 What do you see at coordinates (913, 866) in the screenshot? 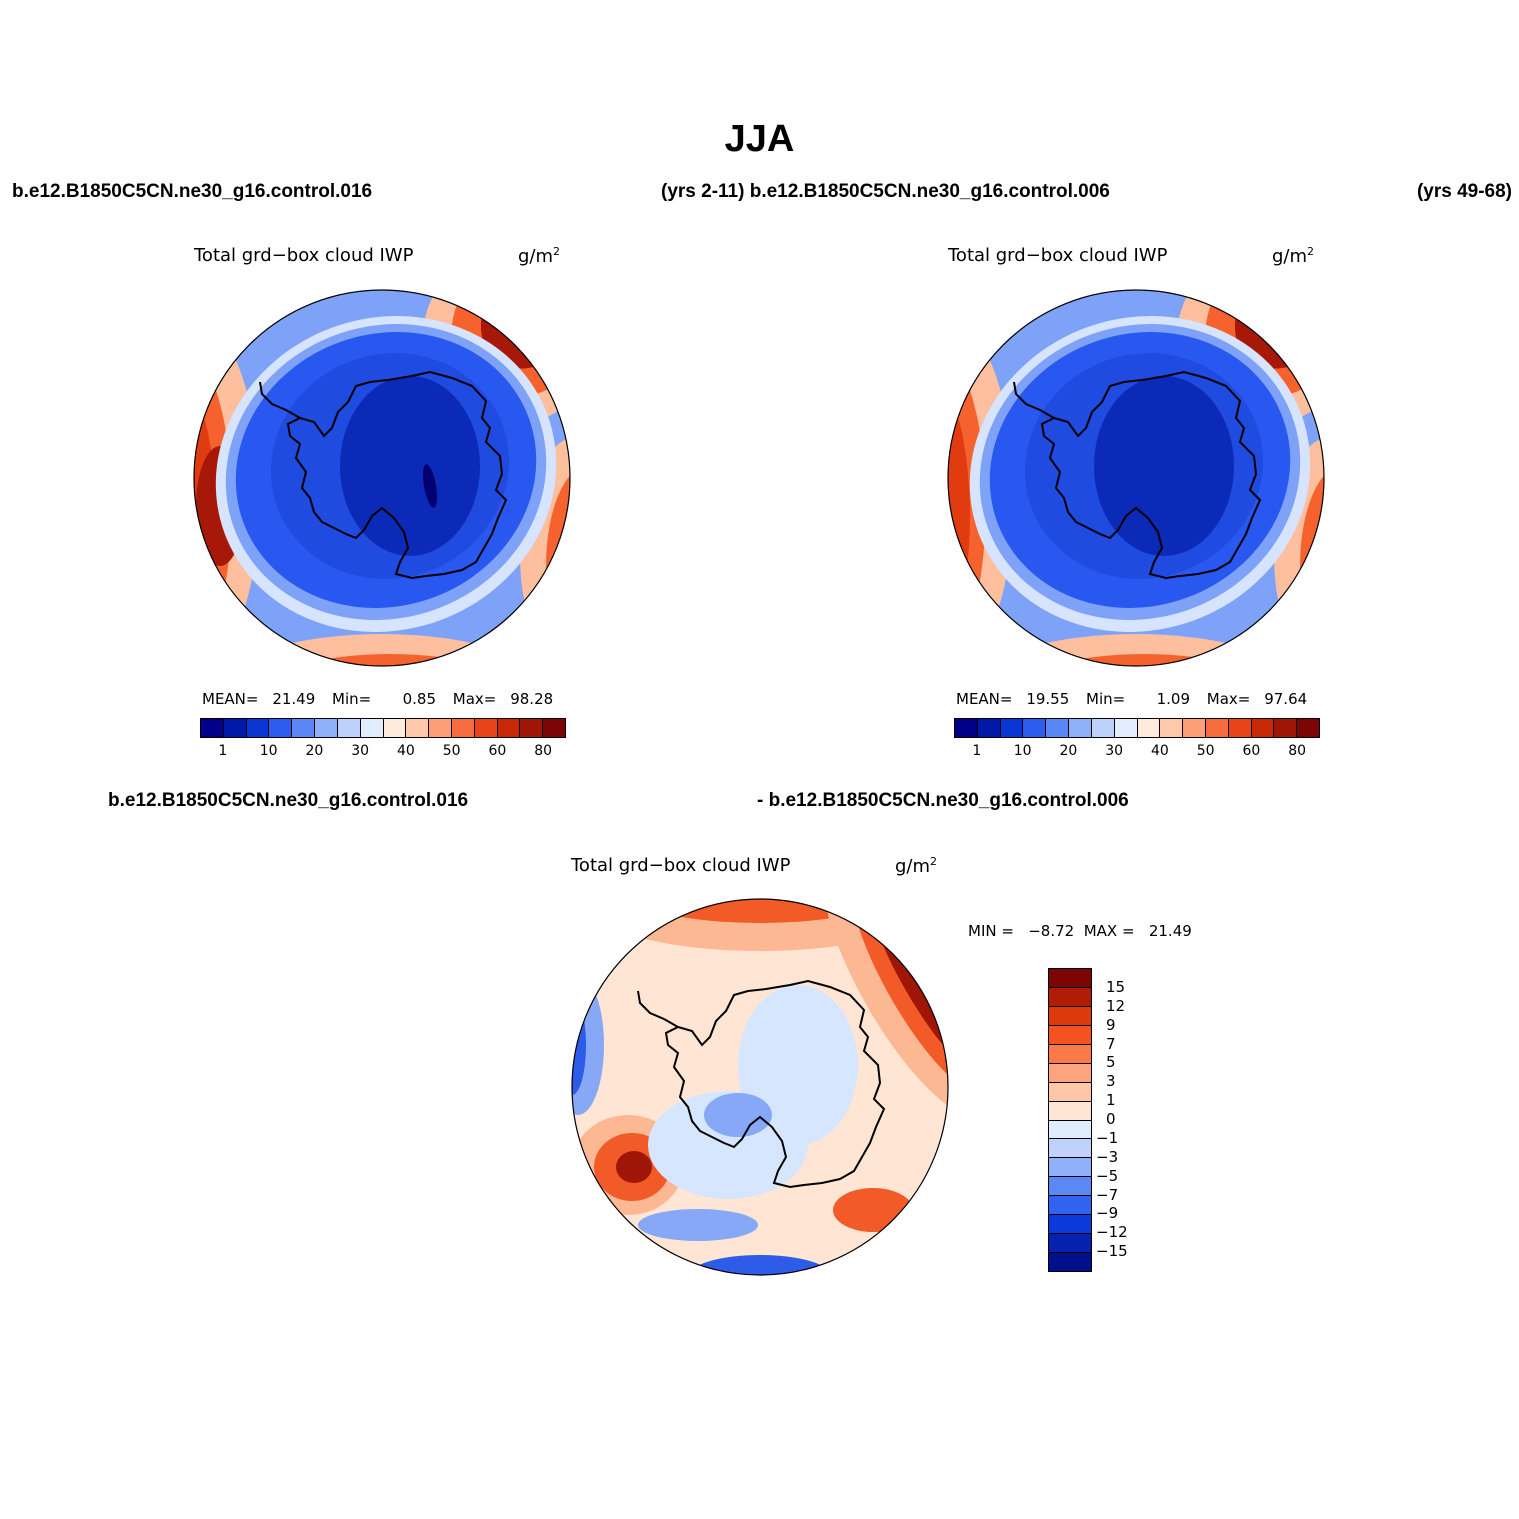
I see `panel3-units-base: g/m` at bounding box center [913, 866].